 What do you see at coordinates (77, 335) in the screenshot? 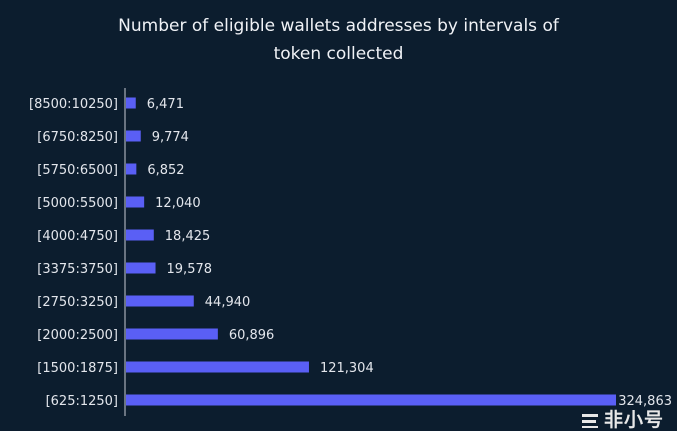
I see `y-tick-label: [2000:2500]` at bounding box center [77, 335].